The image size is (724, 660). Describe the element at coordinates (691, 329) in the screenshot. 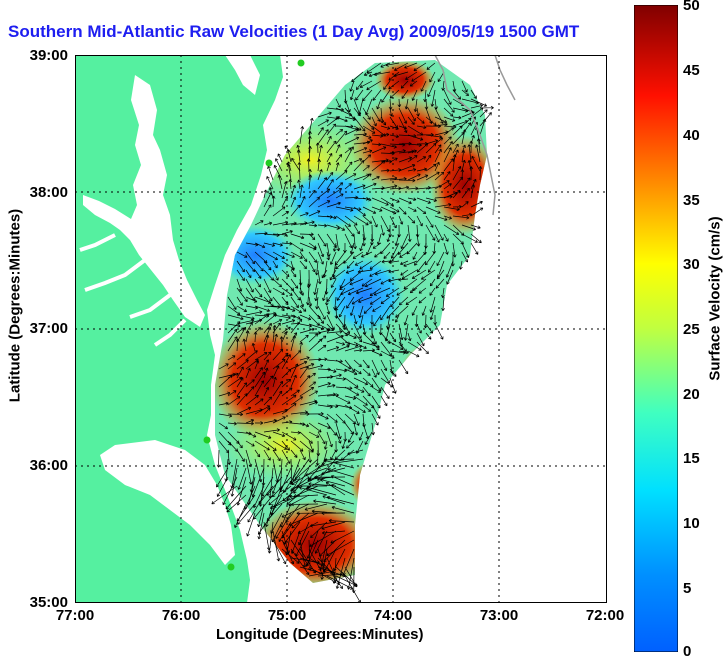

I see `colorbar-tick: 25` at that location.